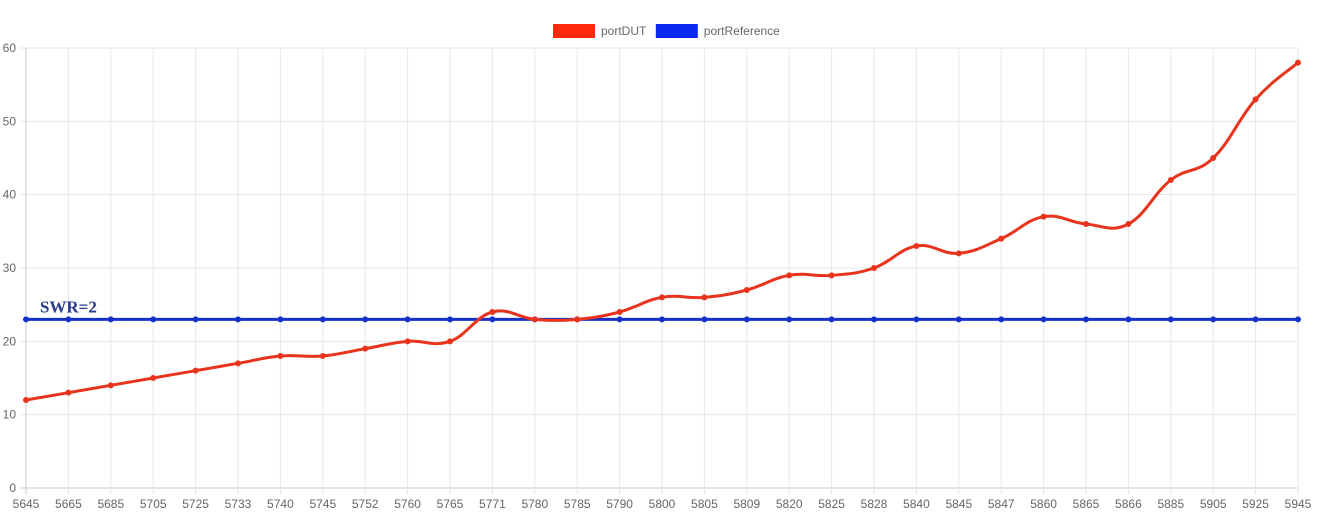 This screenshot has width=1328, height=521. I want to click on legend-swatch-portdut, so click(574, 31).